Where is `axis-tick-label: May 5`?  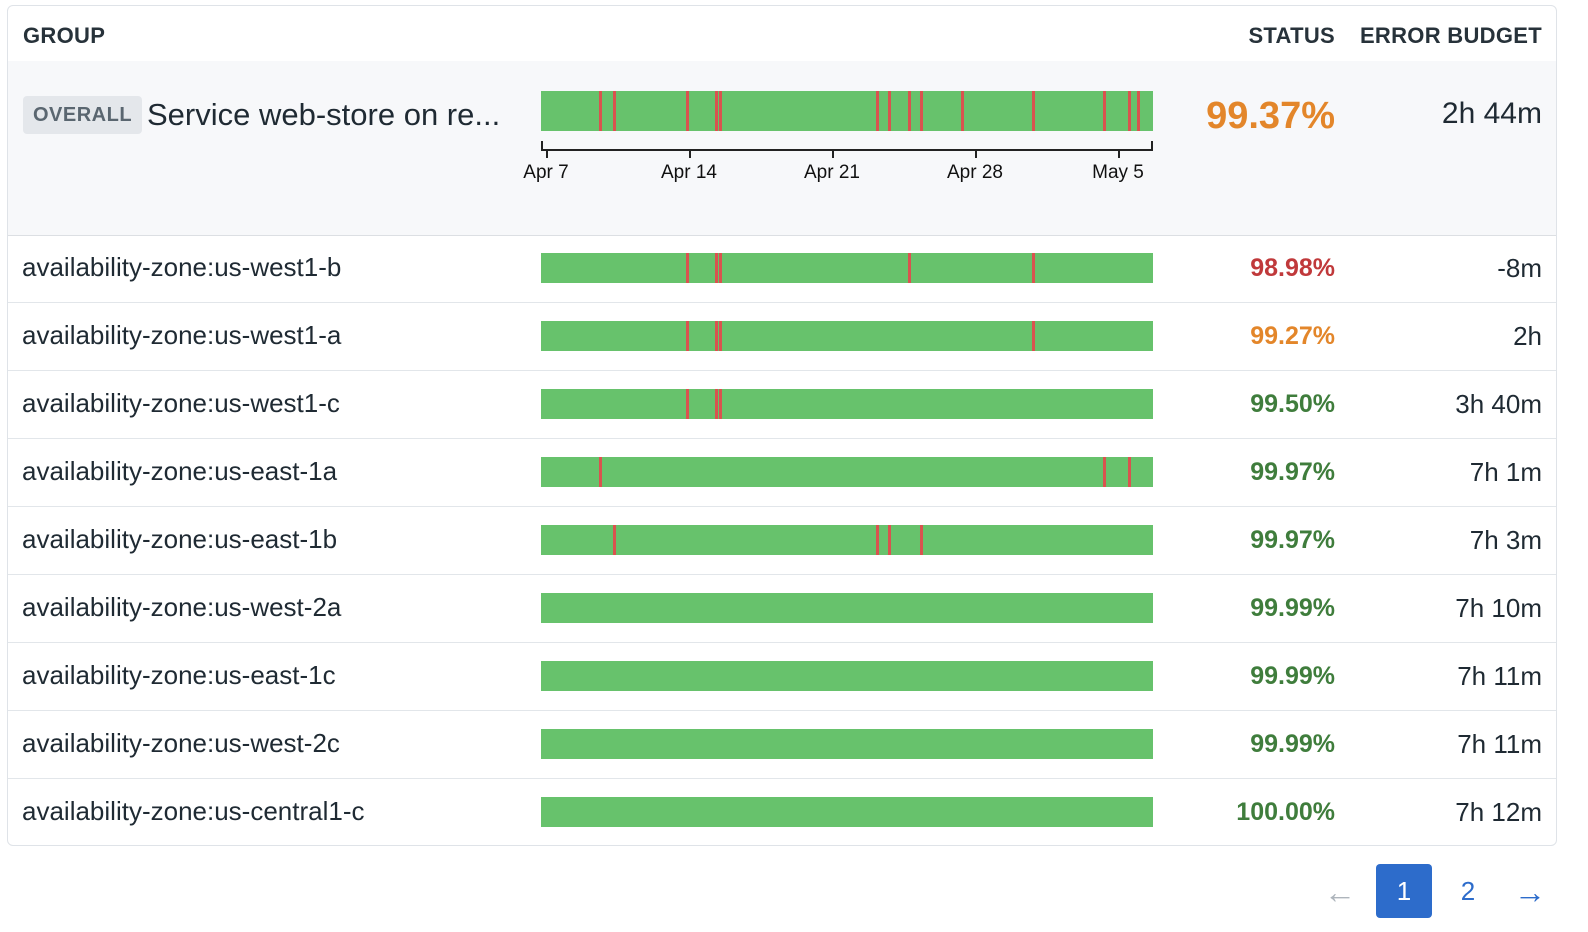 axis-tick-label: May 5 is located at coordinates (1118, 172).